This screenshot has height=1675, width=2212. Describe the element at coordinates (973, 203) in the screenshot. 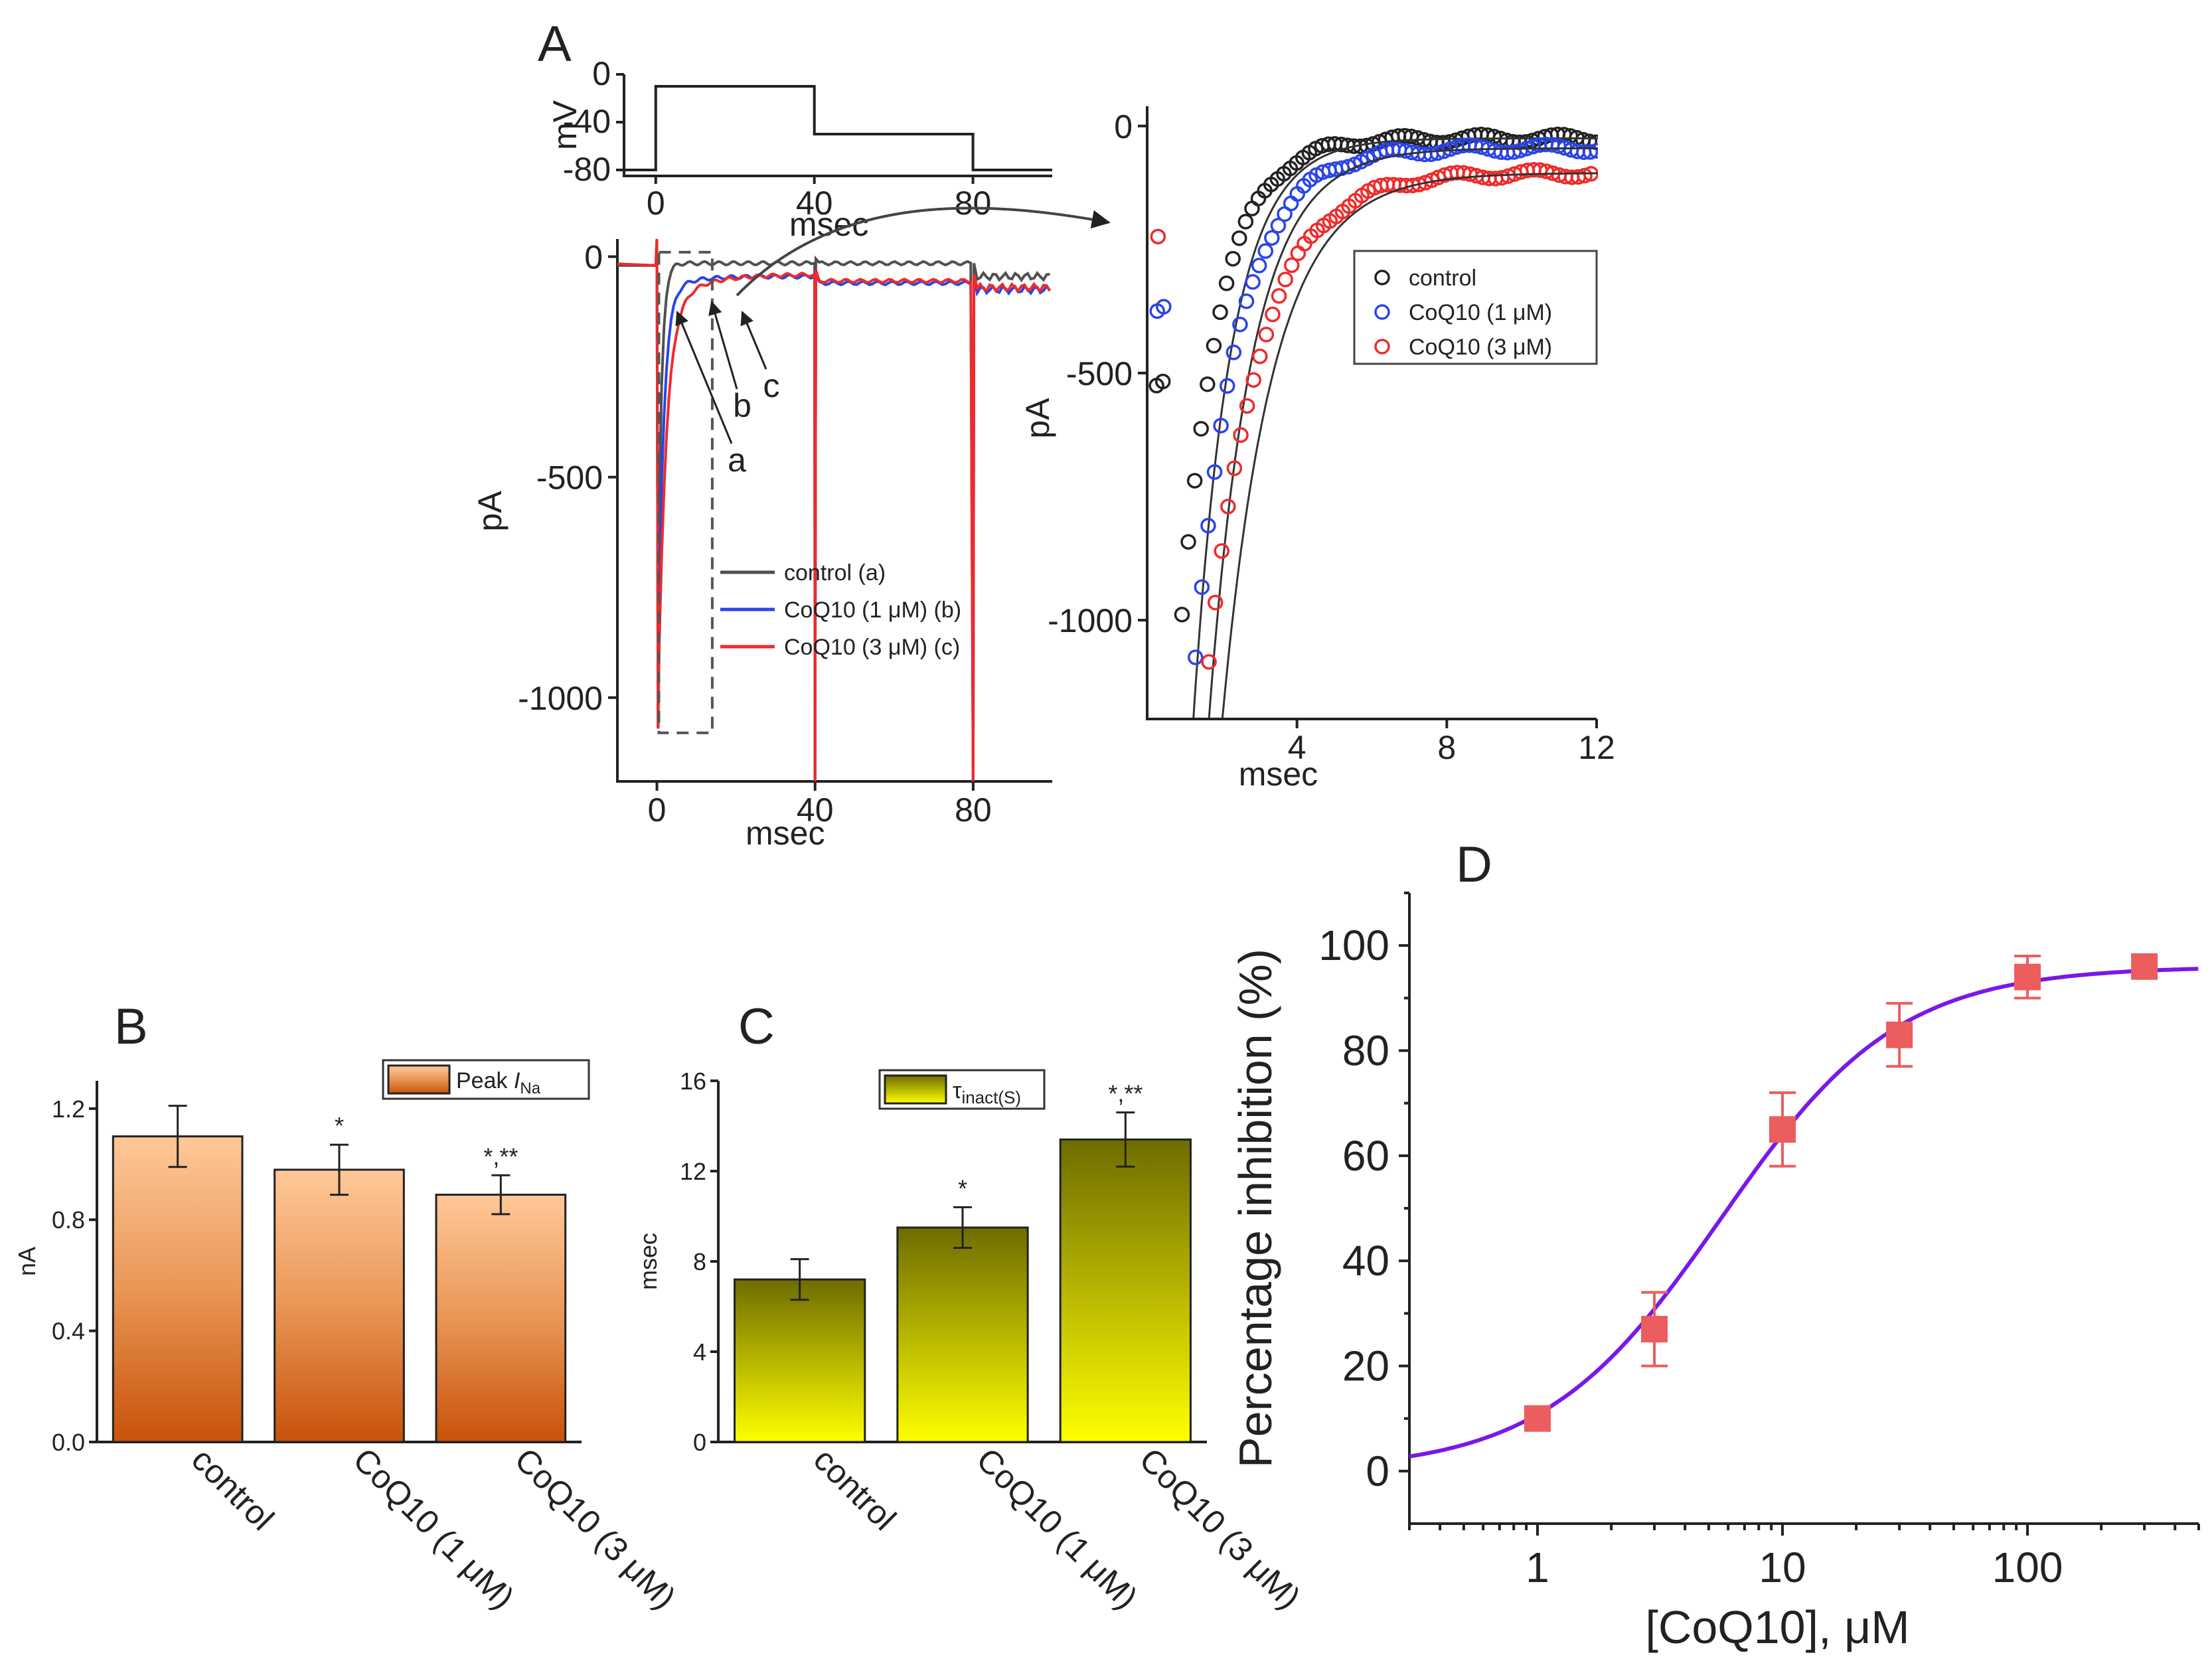

I see `protocol-x-tick-label: 80` at that location.